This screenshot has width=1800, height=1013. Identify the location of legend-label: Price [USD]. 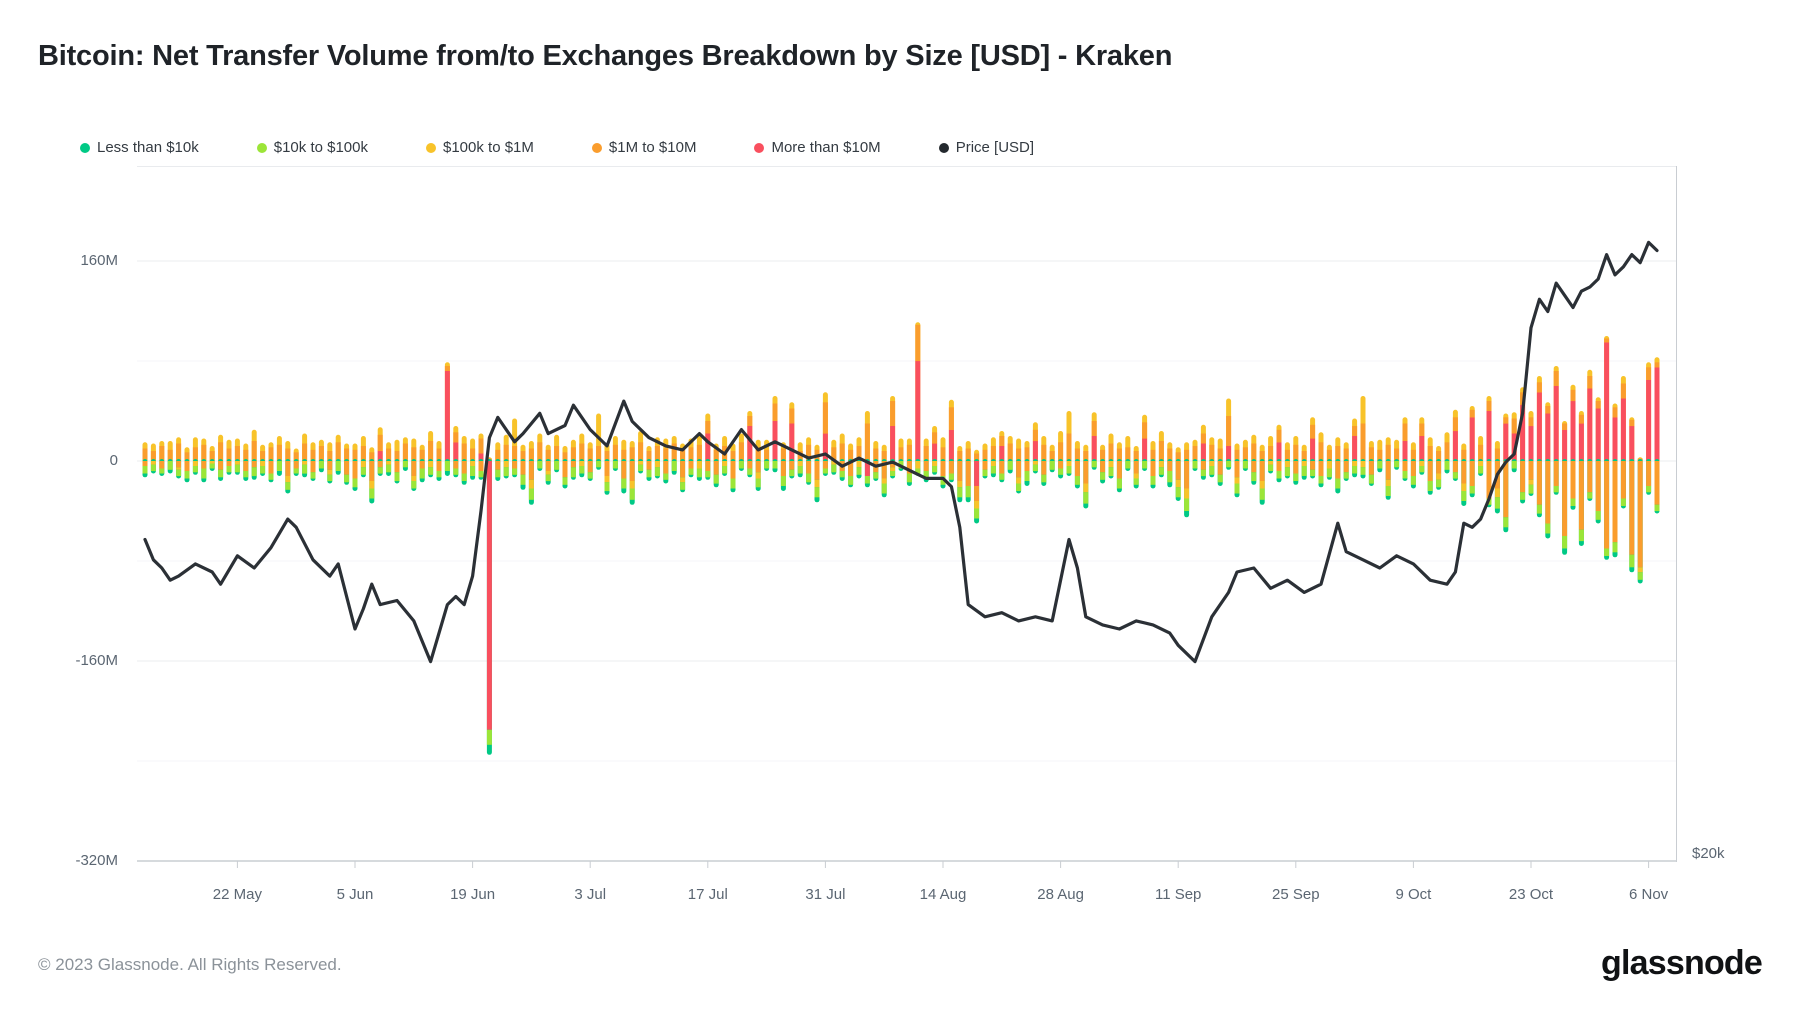
(995, 147).